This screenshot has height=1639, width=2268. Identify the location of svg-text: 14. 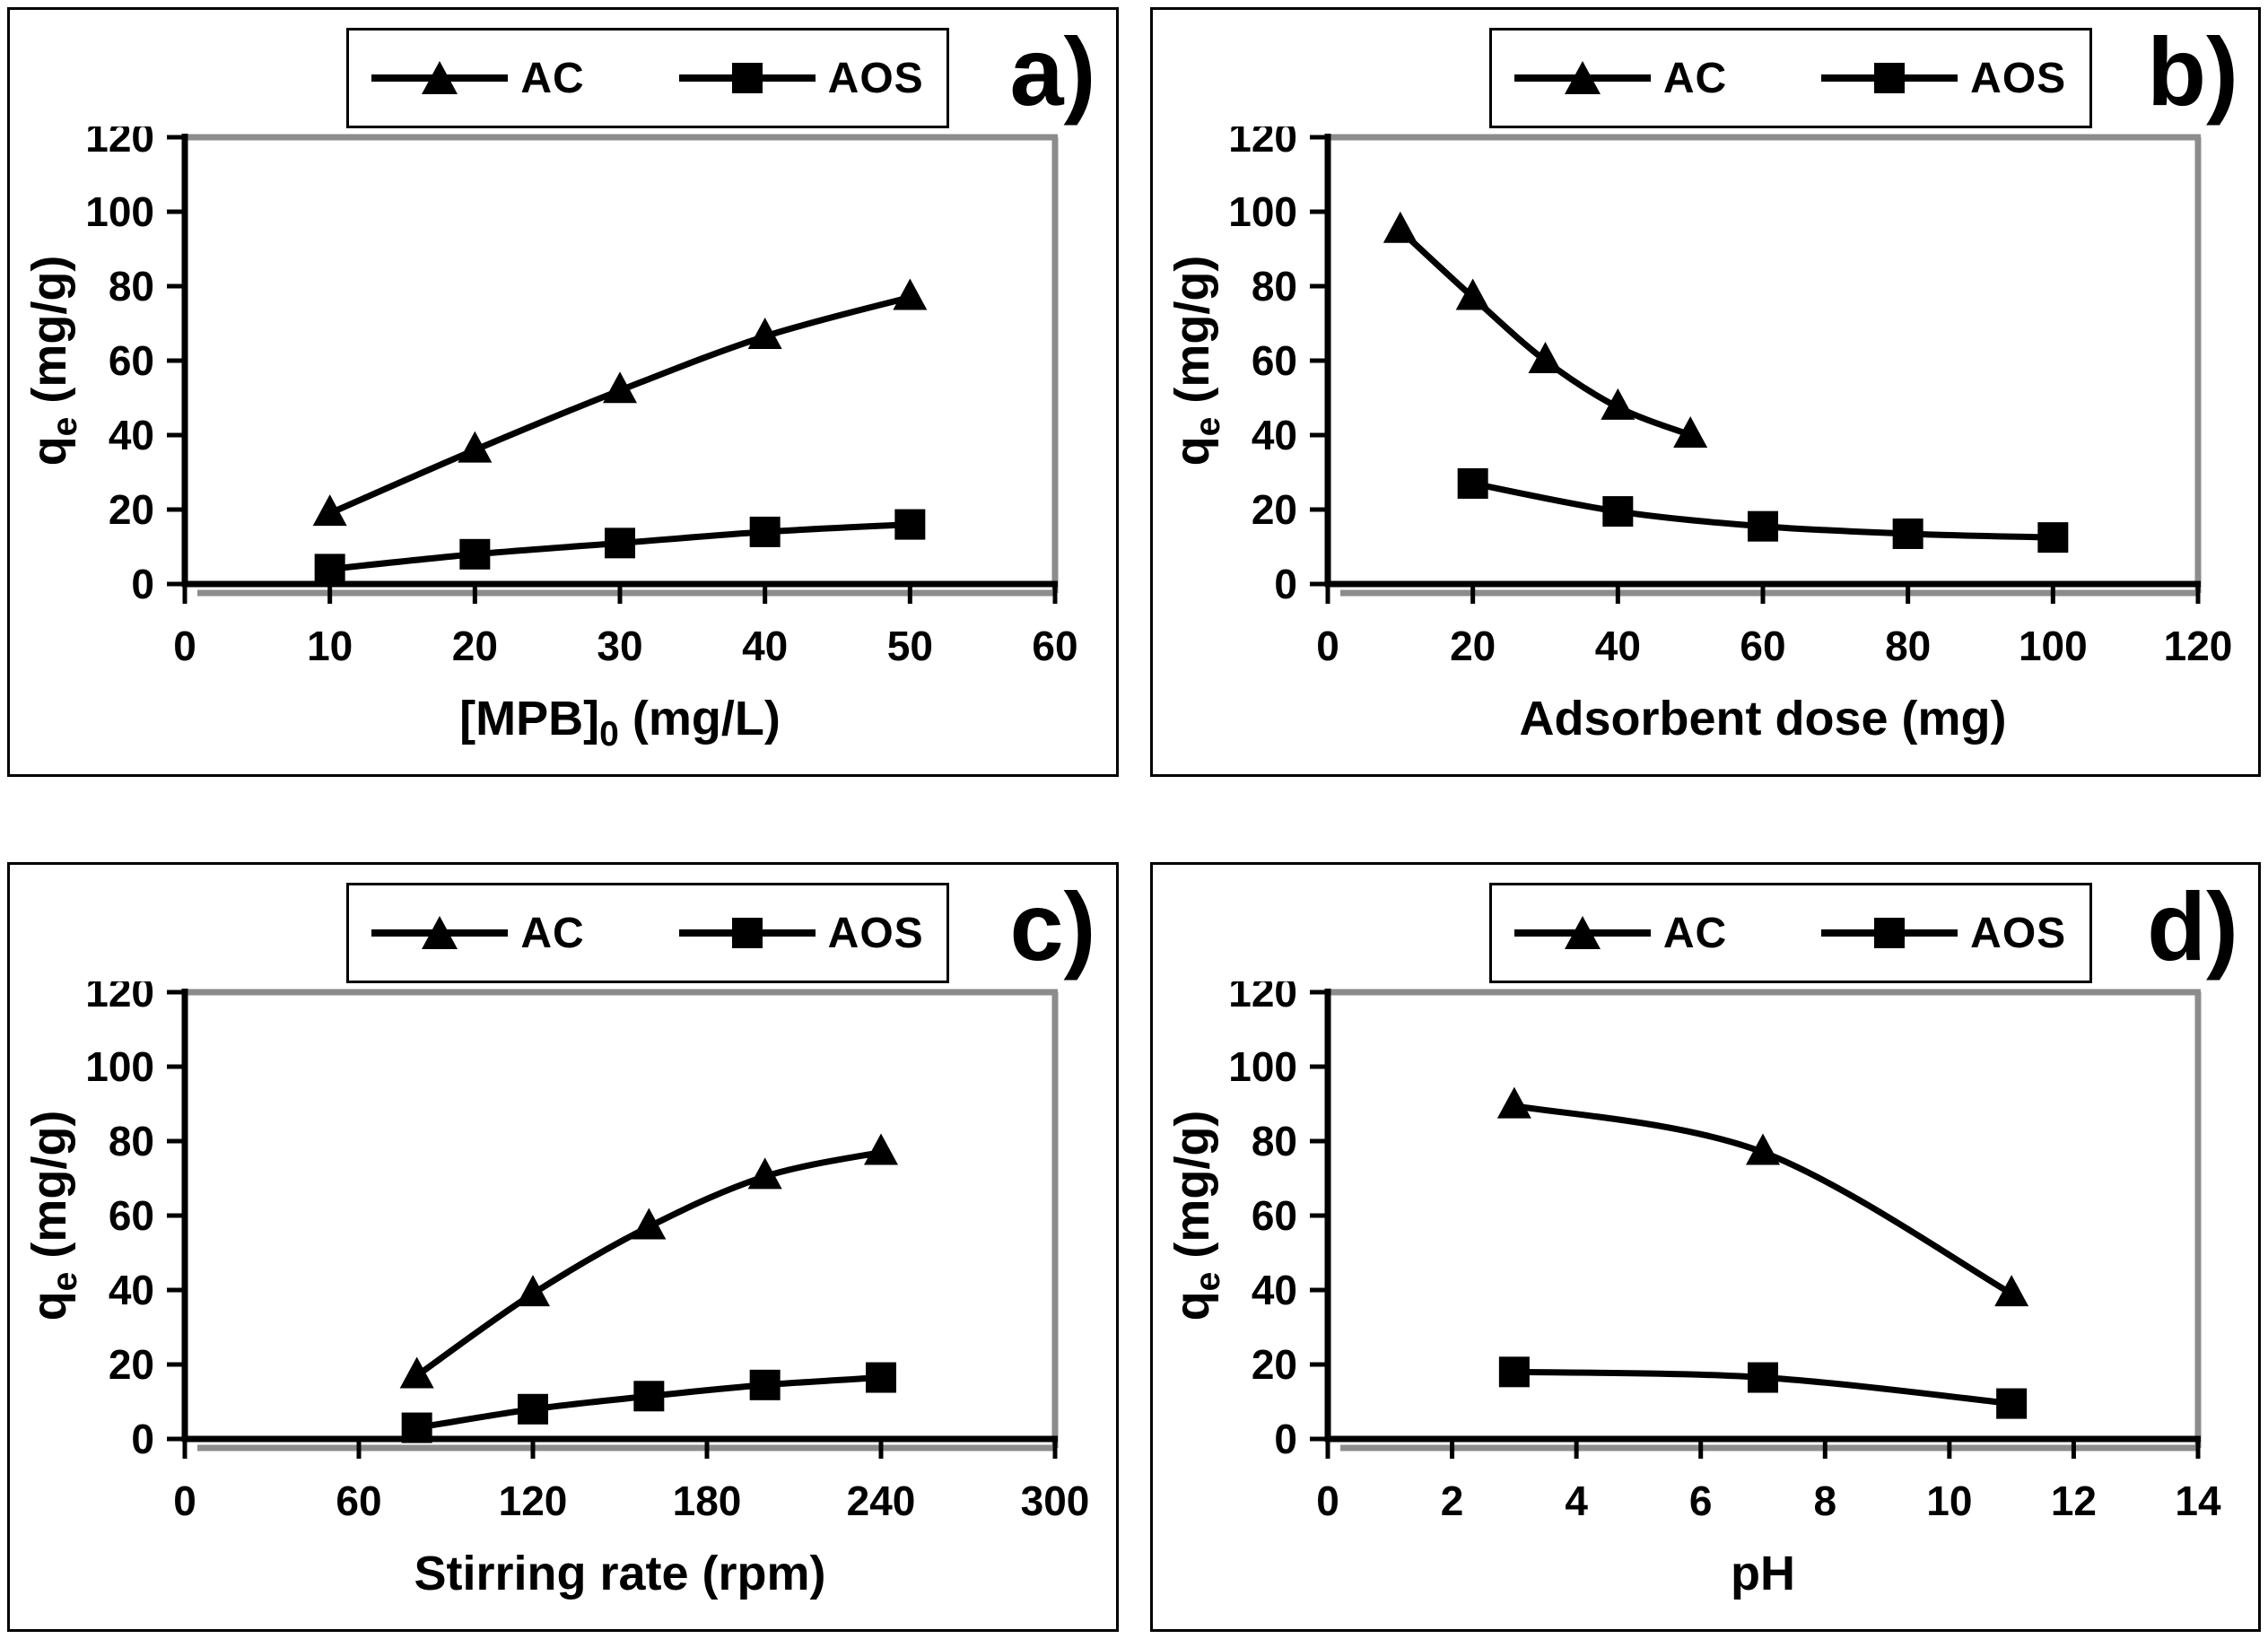
(2198, 1501).